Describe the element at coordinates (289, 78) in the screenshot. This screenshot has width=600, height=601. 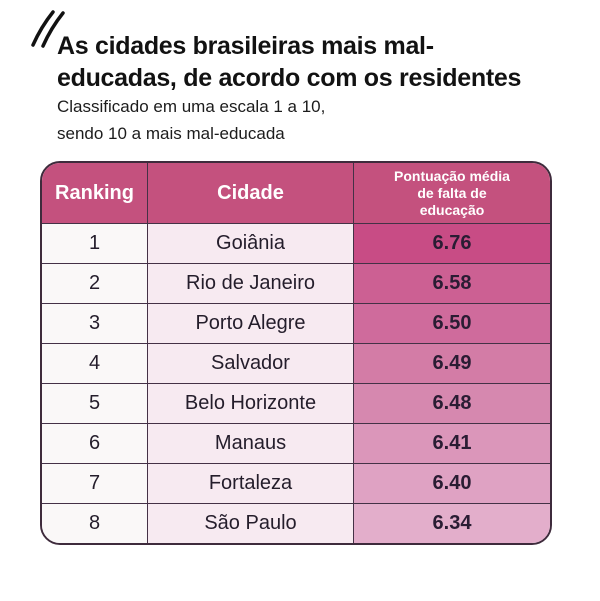
I see `page-title-line2: educadas, de acordo com os residentes` at that location.